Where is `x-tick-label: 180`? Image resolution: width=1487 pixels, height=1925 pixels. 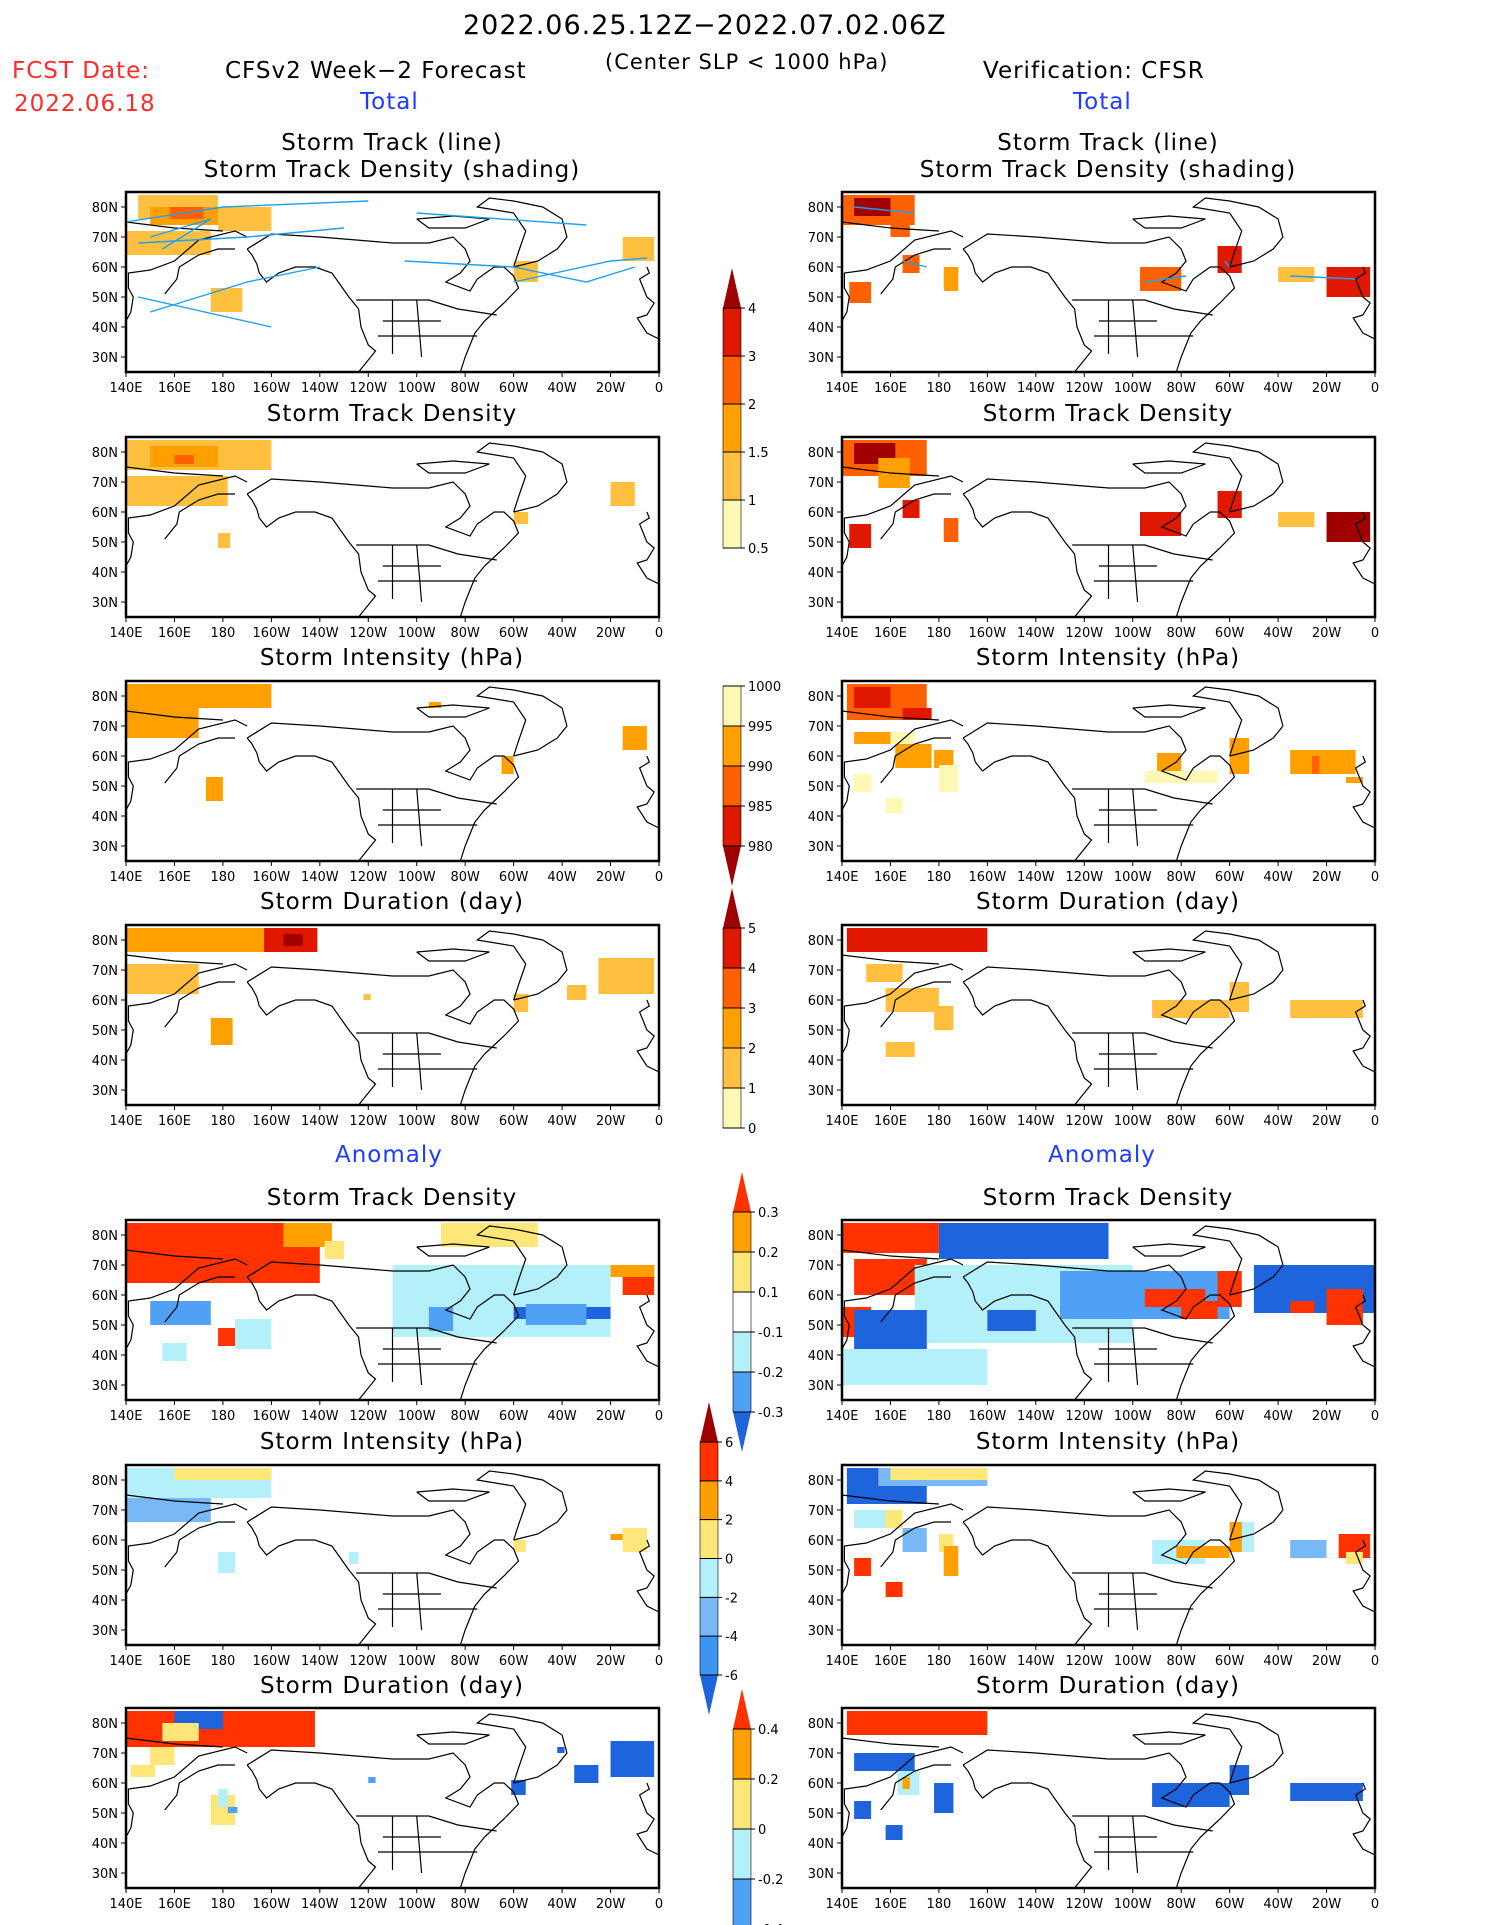 x-tick-label: 180 is located at coordinates (938, 1121).